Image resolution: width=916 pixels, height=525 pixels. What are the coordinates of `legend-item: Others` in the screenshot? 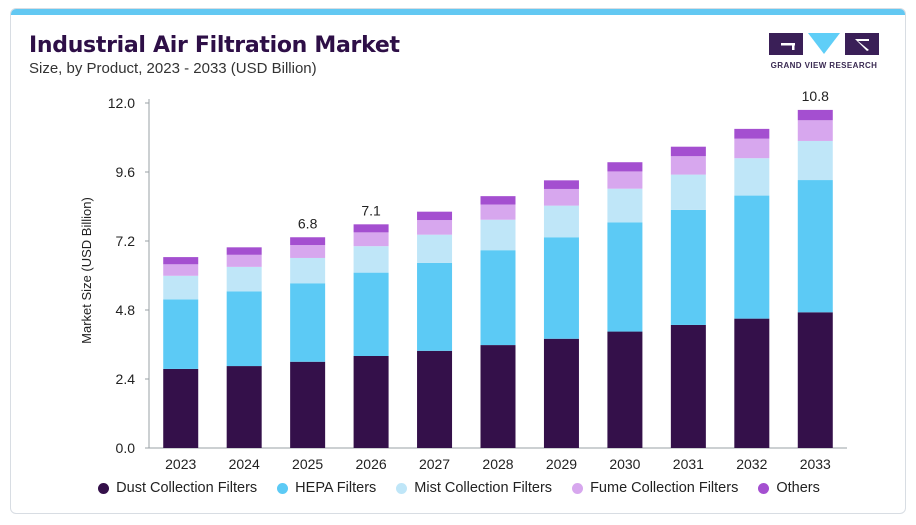 It's located at (789, 488).